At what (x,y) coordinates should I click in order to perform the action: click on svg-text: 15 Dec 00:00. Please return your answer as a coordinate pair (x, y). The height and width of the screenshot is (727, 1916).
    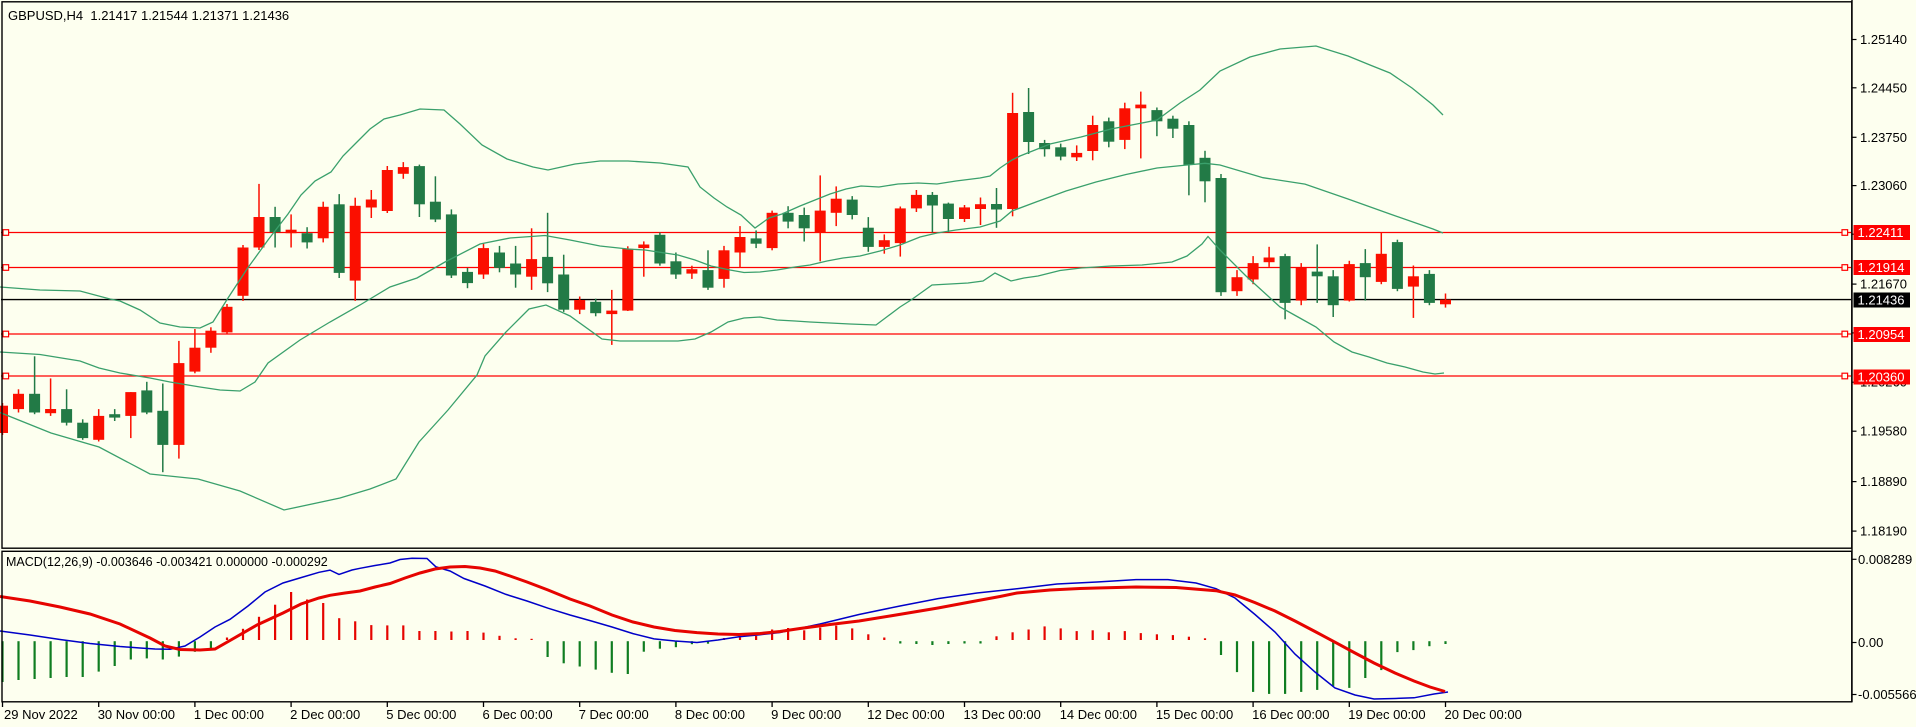
    Looking at the image, I should click on (1194, 714).